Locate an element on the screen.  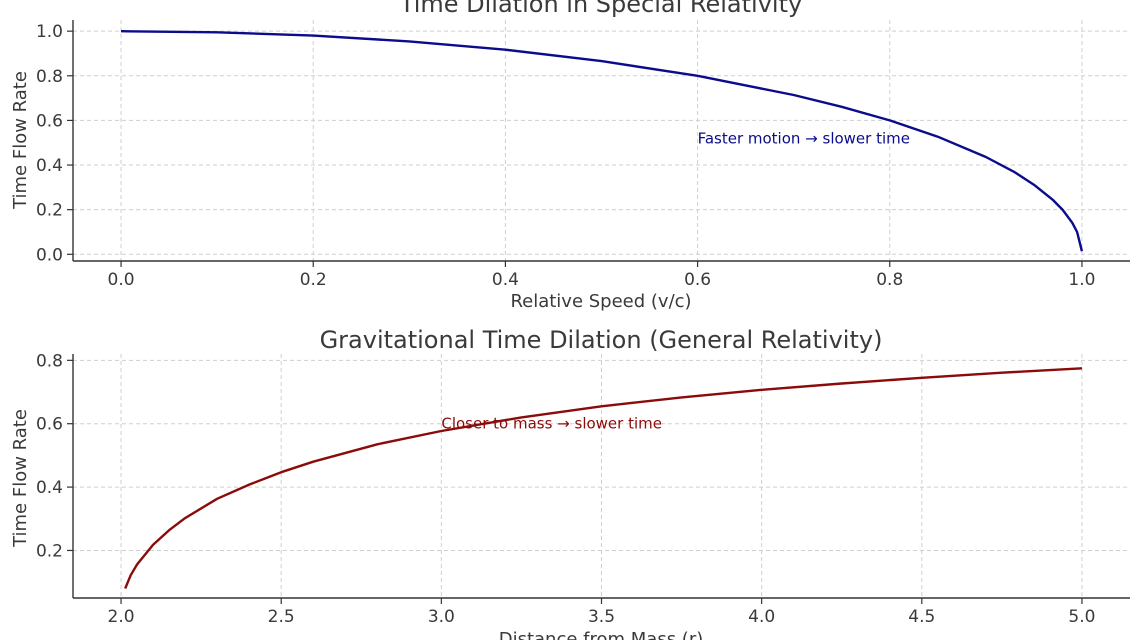
annotation: Faster motion → slower time is located at coordinates (804, 138).